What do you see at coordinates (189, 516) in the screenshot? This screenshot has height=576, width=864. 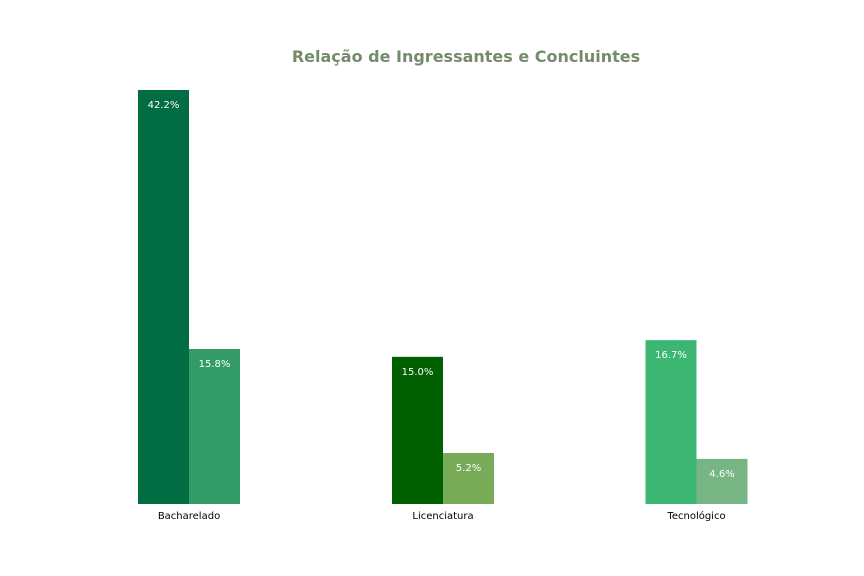 I see `x-tick-label-bacharelado: Bacharelado` at bounding box center [189, 516].